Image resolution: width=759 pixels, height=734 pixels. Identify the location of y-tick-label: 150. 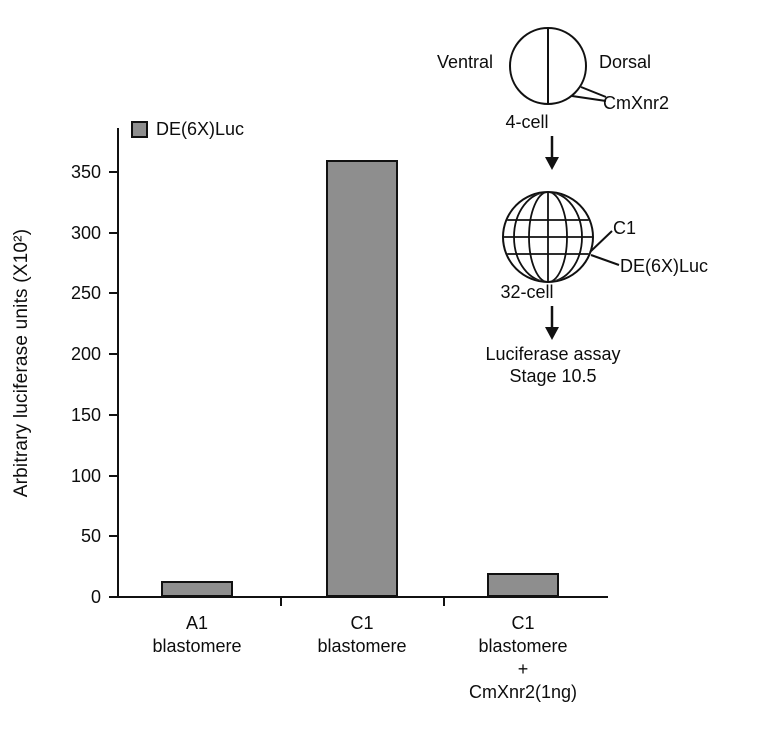
(85, 414).